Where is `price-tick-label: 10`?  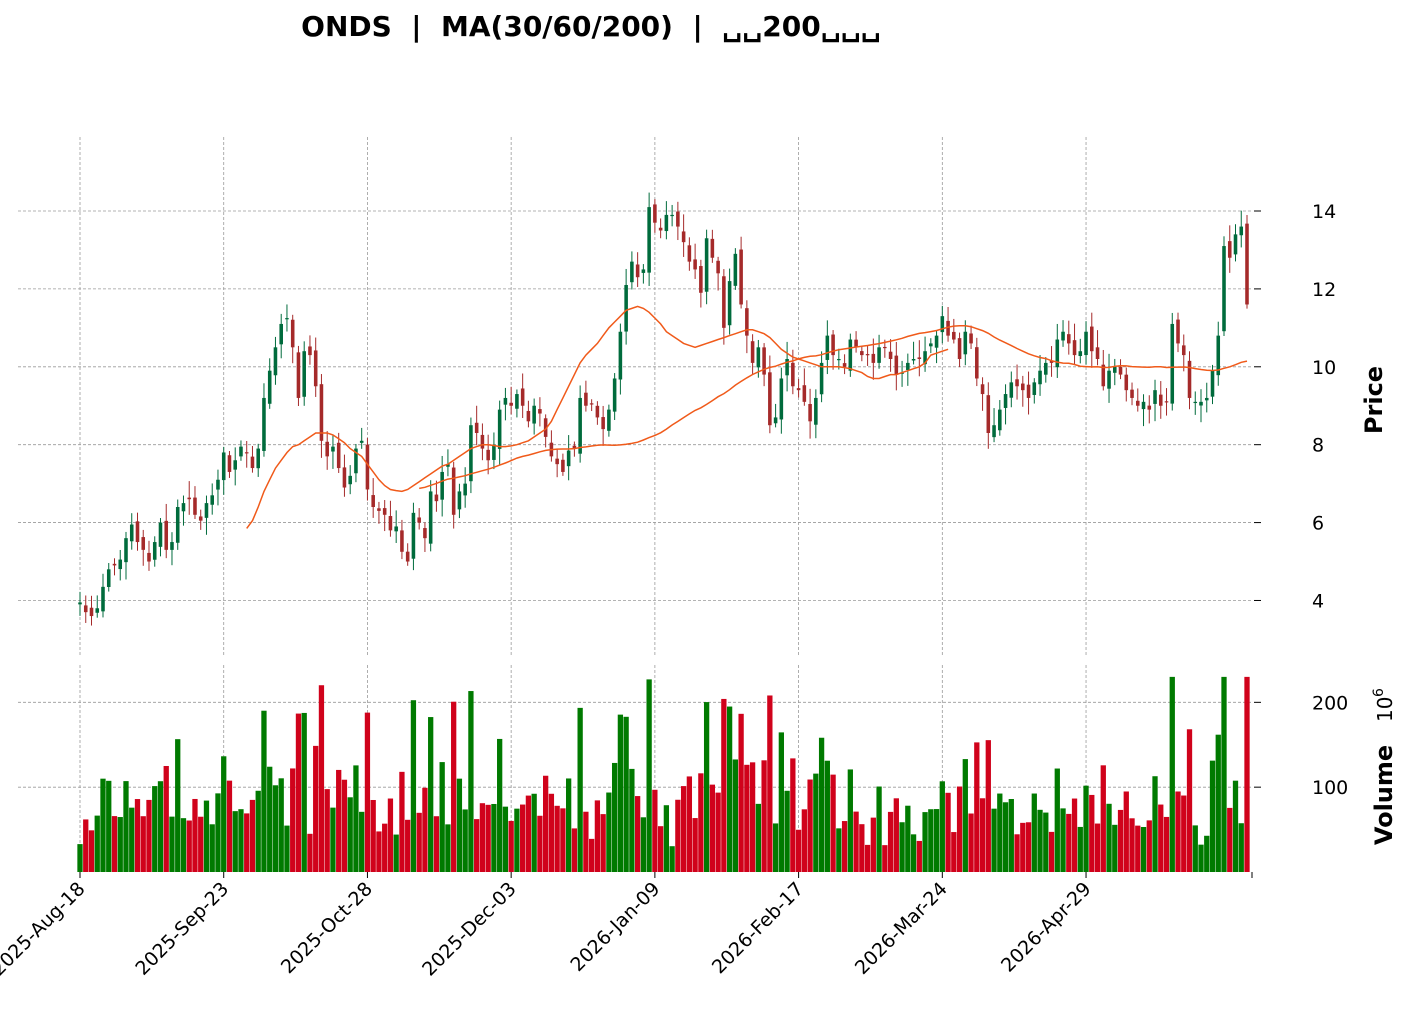
price-tick-label: 10 is located at coordinates (1324, 368).